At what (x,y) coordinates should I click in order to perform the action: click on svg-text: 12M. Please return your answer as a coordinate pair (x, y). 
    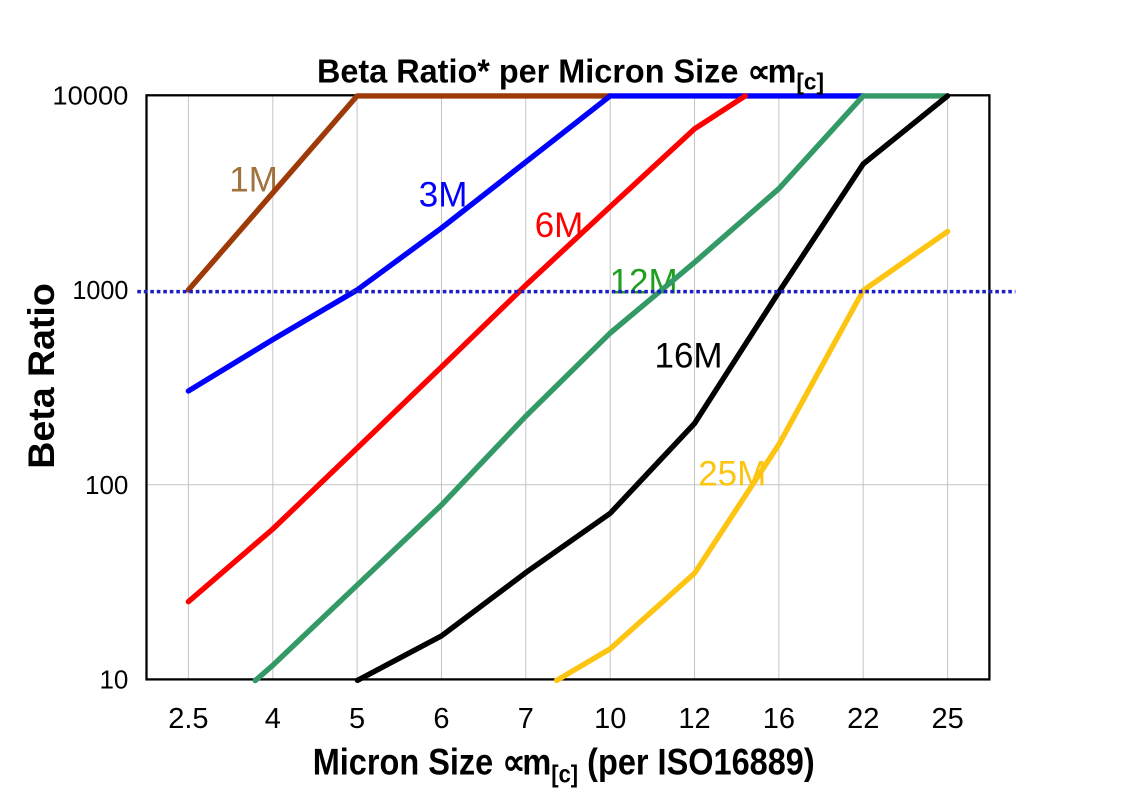
    Looking at the image, I should click on (644, 282).